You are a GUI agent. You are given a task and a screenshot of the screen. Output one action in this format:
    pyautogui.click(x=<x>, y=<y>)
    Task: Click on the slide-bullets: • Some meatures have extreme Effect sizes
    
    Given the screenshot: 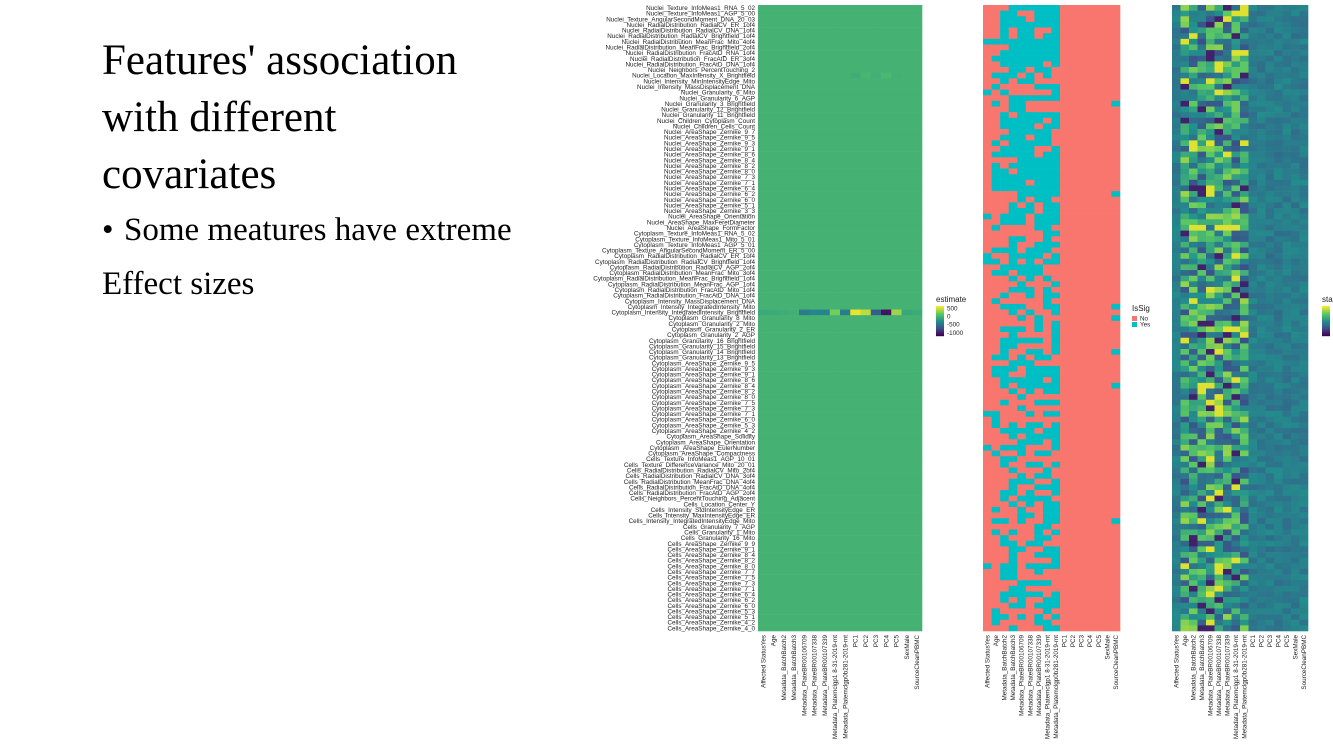 What is the action you would take?
    pyautogui.click(x=372, y=257)
    